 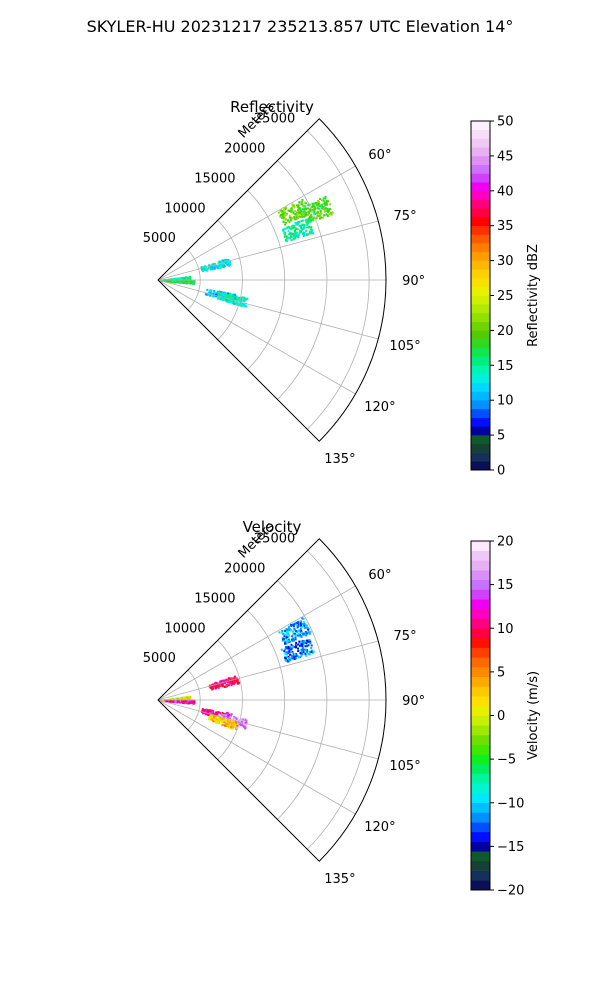 I want to click on colorbar-tick-label: 5, so click(x=501, y=436).